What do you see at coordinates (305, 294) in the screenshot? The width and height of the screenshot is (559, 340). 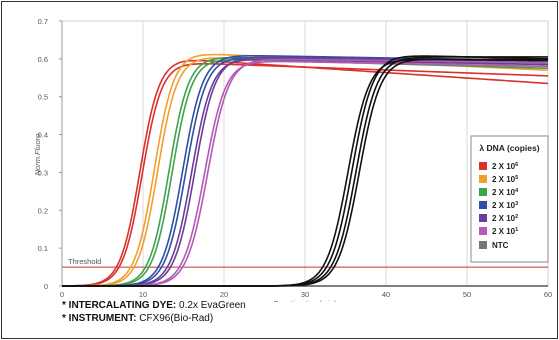 I see `x-tick-label: 30` at bounding box center [305, 294].